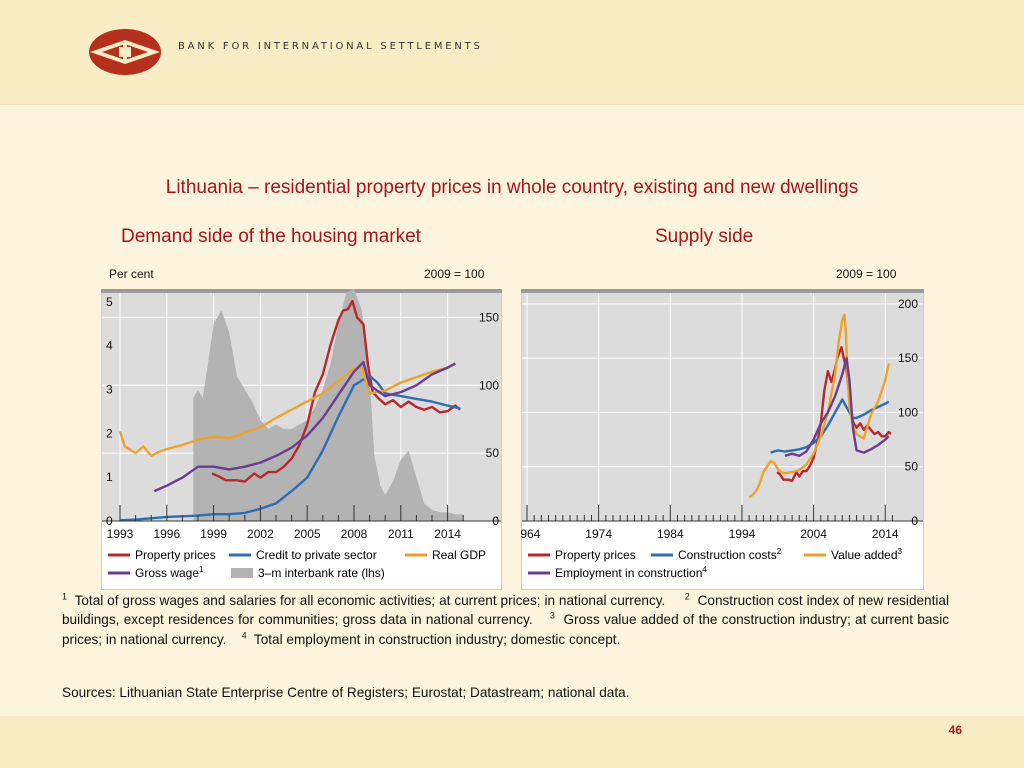 The width and height of the screenshot is (1024, 768). What do you see at coordinates (598, 534) in the screenshot?
I see `x-tick-label: 1974` at bounding box center [598, 534].